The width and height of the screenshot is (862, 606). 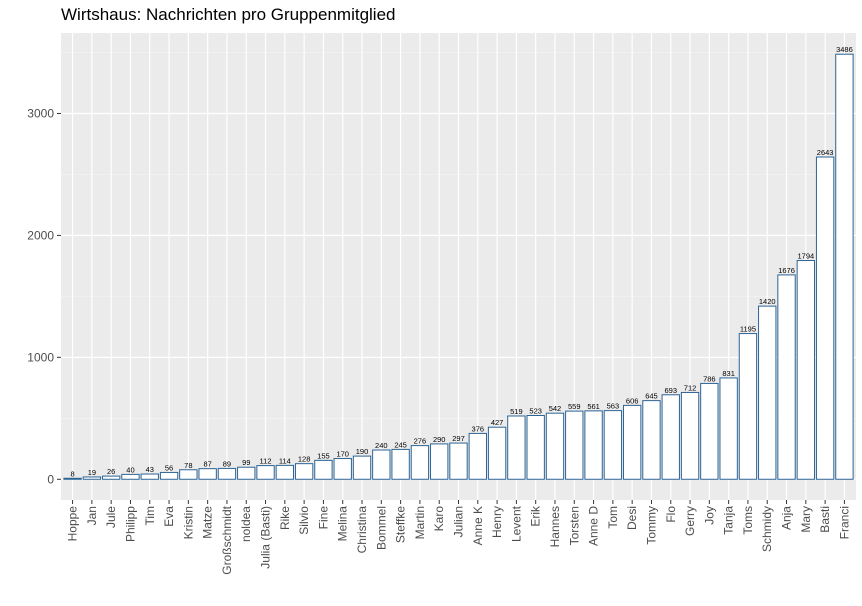 What do you see at coordinates (459, 521) in the screenshot?
I see `x-tick-label: Julian` at bounding box center [459, 521].